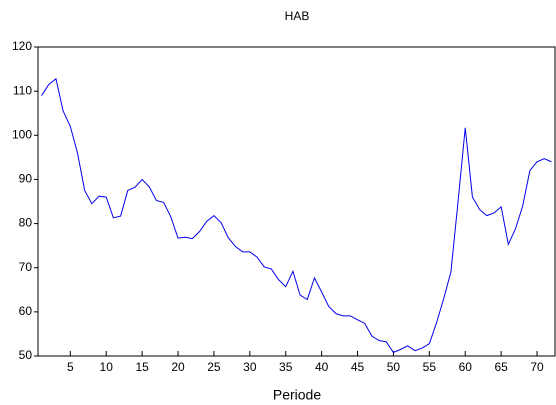 This screenshot has width=556, height=405. I want to click on x-tick-label: 50, so click(394, 367).